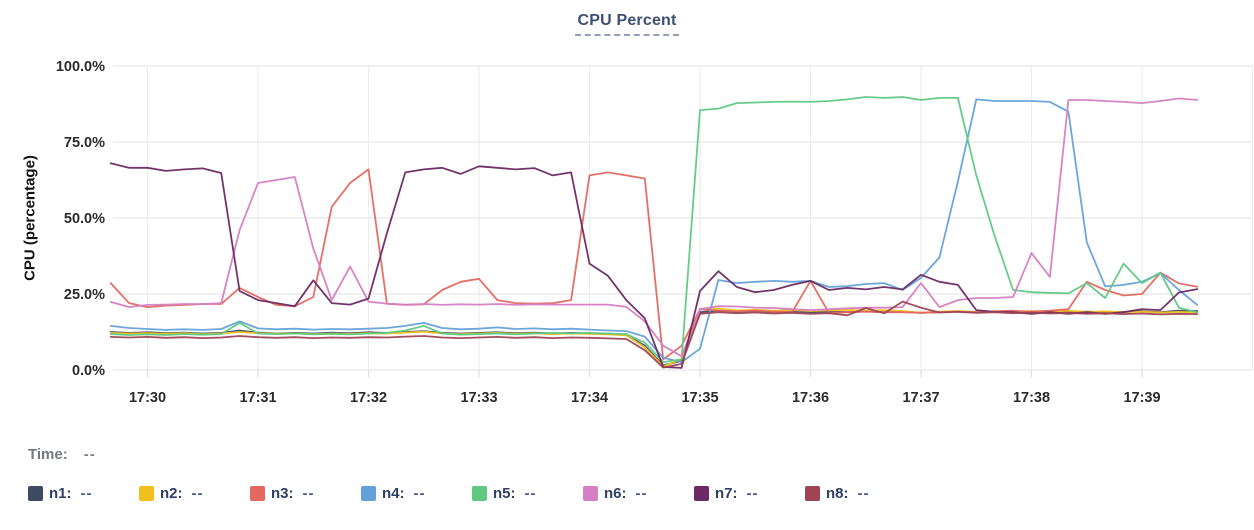 This screenshot has height=530, width=1254. I want to click on legend-swatch-n7, so click(701, 493).